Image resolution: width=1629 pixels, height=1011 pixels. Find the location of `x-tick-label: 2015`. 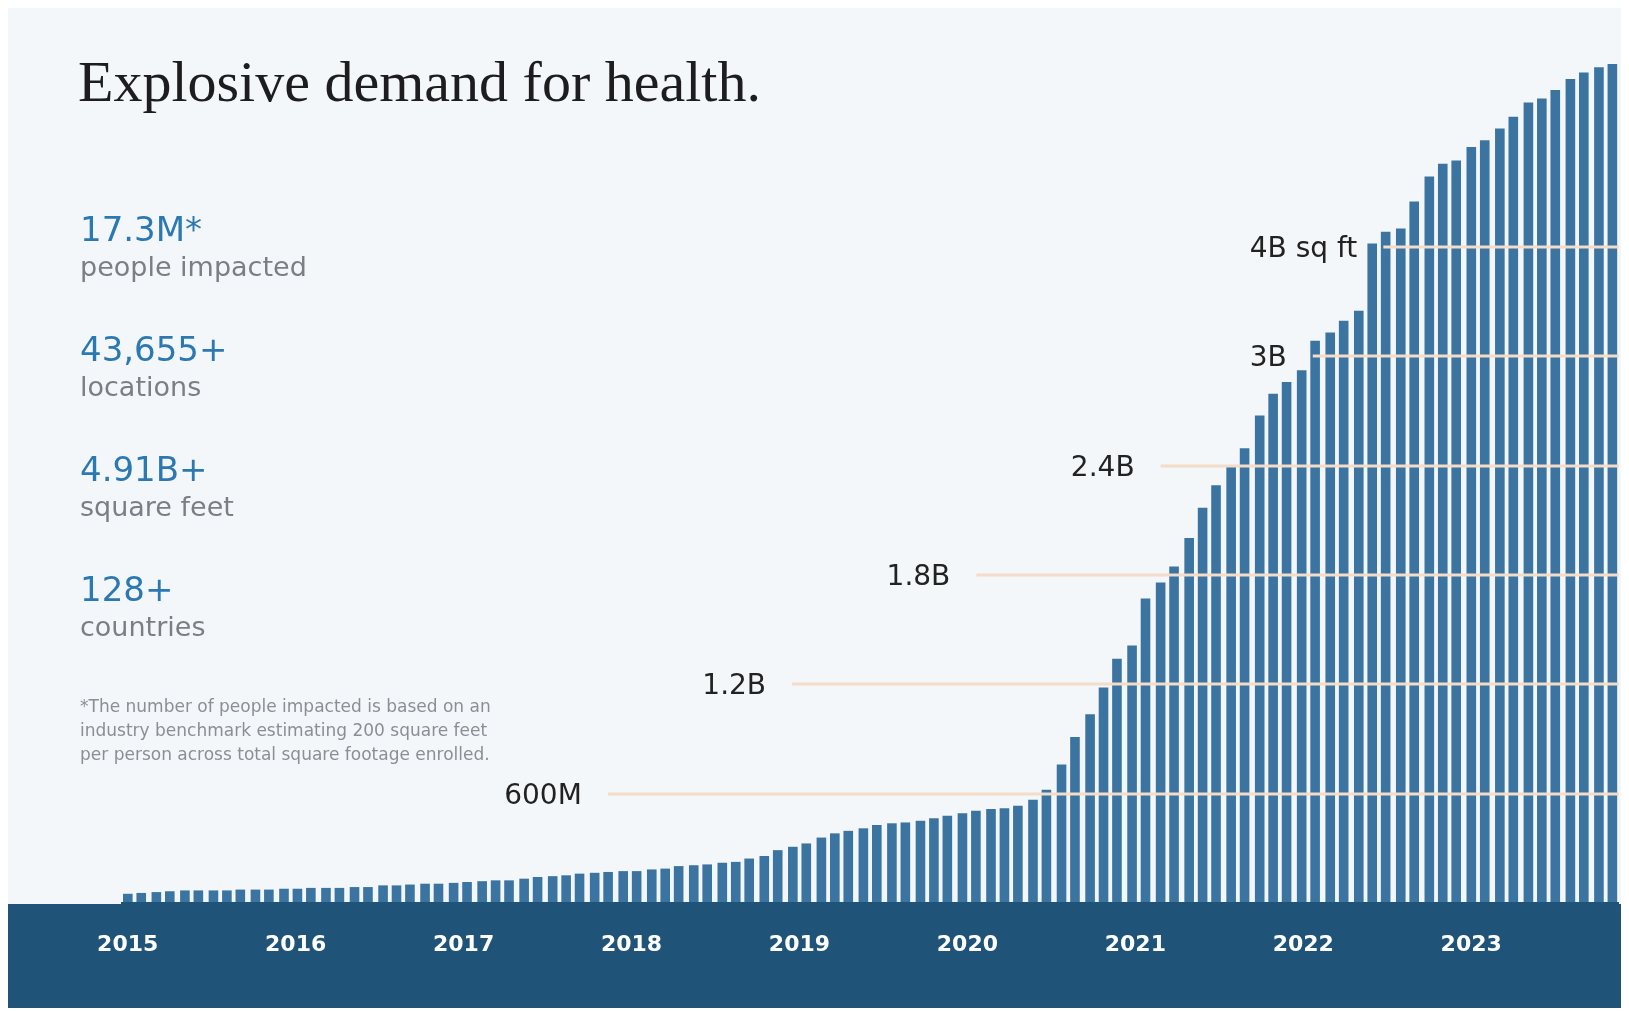

x-tick-label: 2015 is located at coordinates (128, 943).